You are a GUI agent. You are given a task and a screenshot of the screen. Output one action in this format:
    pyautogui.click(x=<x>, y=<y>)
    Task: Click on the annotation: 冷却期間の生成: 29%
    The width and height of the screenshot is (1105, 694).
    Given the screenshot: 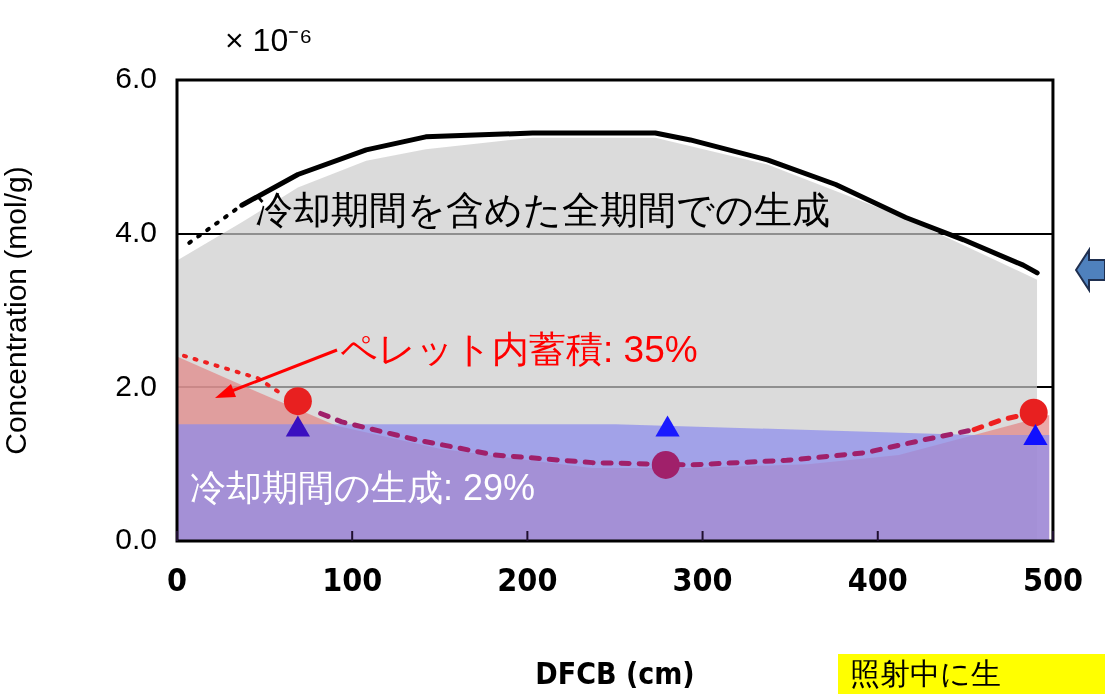 What is the action you would take?
    pyautogui.click(x=363, y=487)
    